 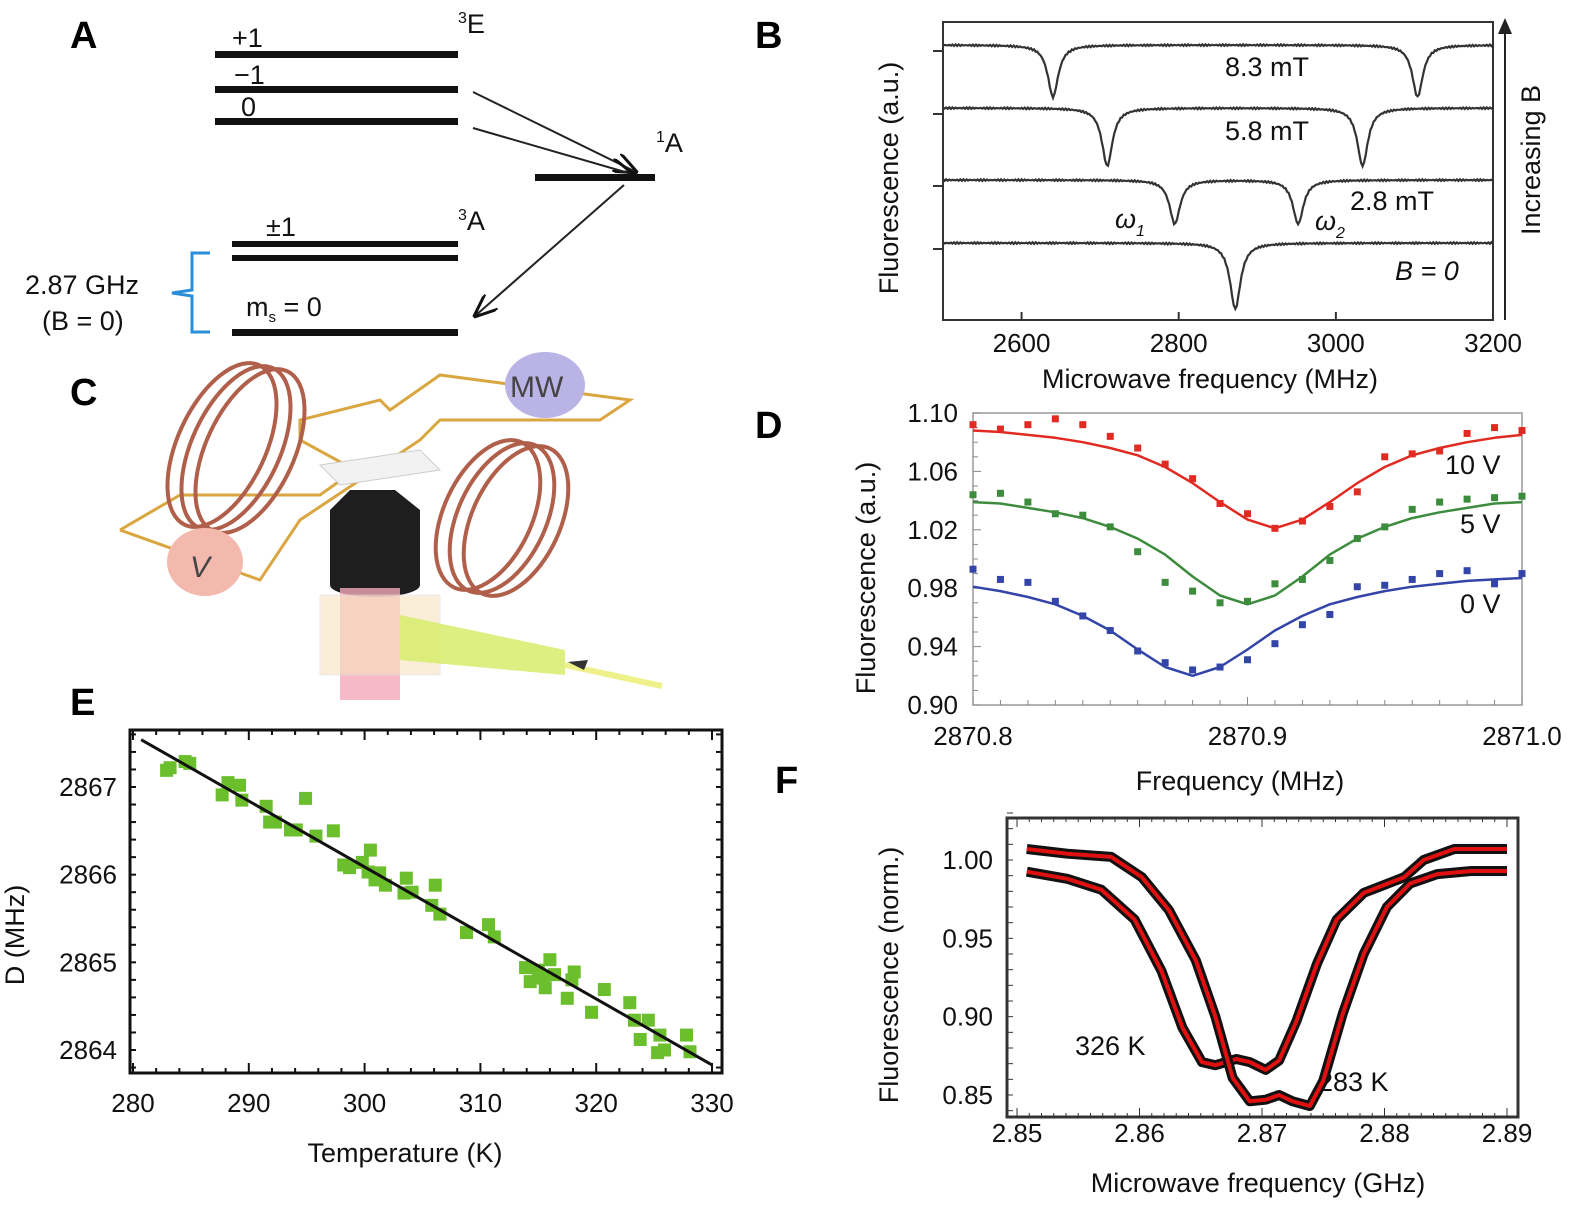 What do you see at coordinates (345, 244) in the screenshot?
I see `level-3A-pm1-a` at bounding box center [345, 244].